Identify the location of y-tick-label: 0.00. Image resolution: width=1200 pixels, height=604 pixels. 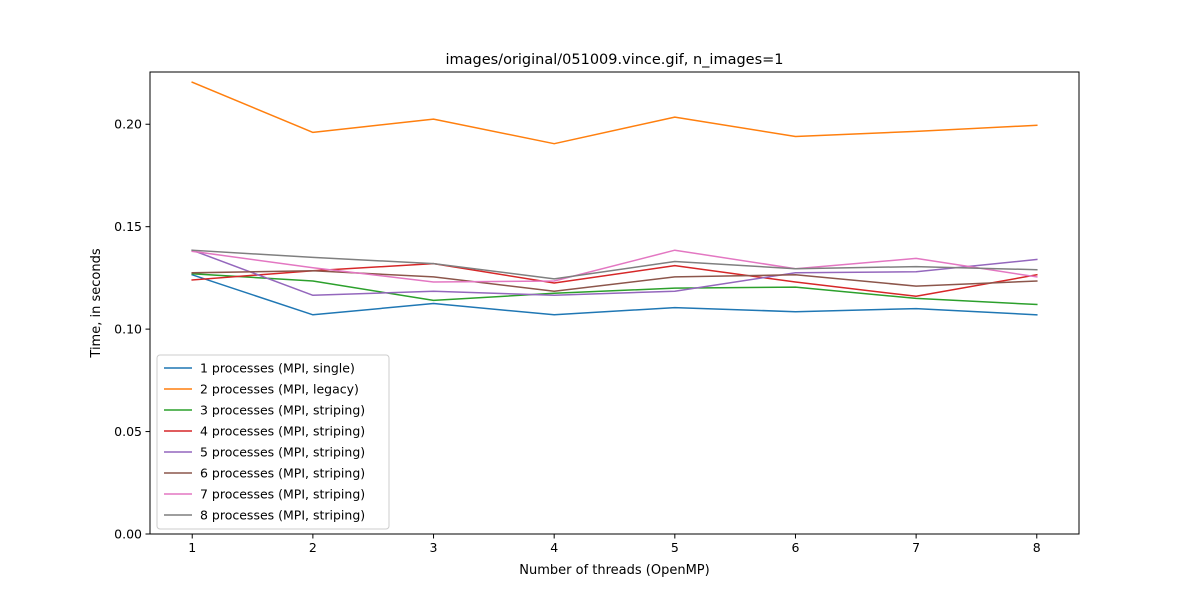
(128, 534).